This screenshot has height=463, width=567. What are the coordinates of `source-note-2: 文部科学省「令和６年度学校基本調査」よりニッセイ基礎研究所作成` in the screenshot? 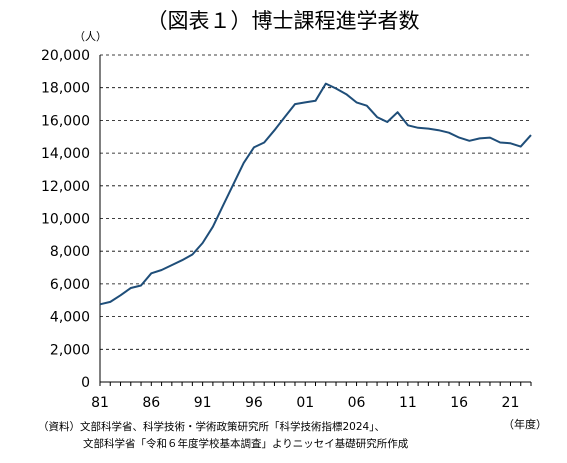 It's located at (246, 443).